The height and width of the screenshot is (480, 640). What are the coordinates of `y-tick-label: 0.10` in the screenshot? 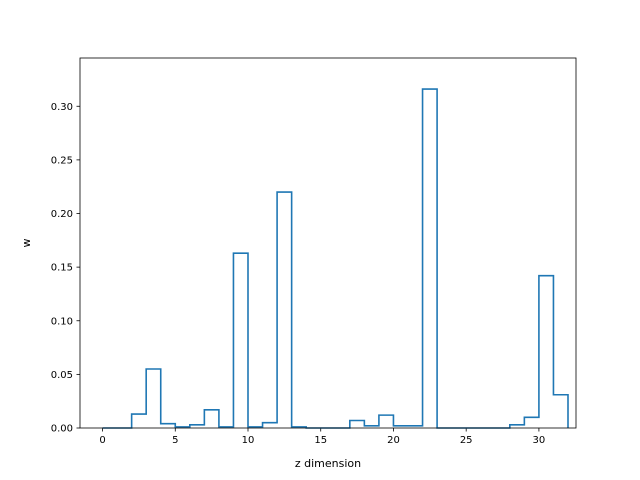 It's located at (62, 321).